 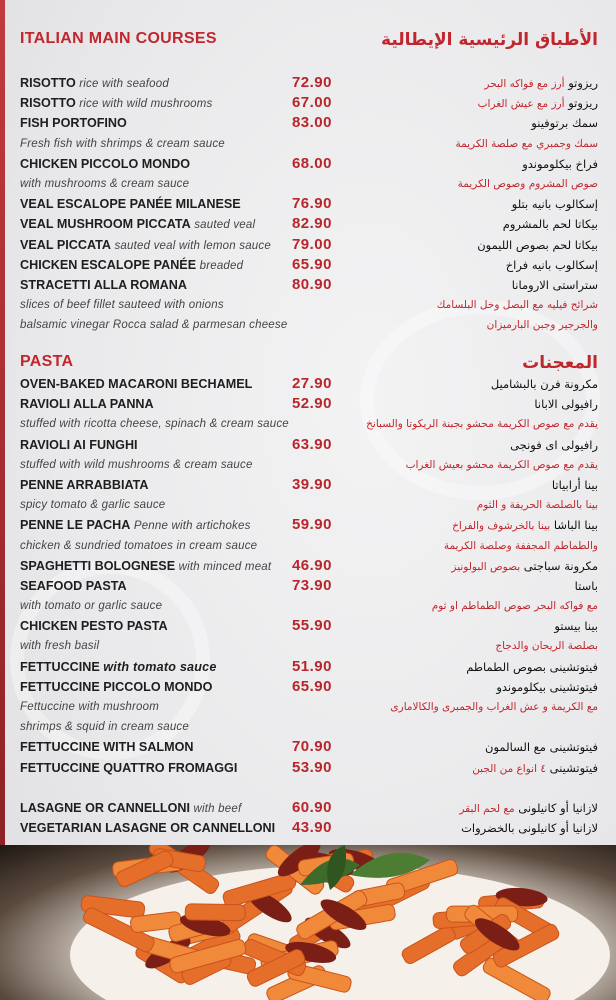 I want to click on sundried-tomato, so click(x=343, y=914).